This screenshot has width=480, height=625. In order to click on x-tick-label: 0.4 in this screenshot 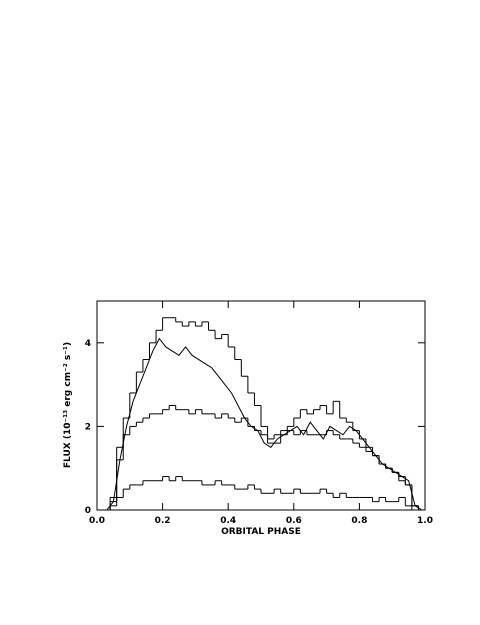, I will do `click(228, 521)`.